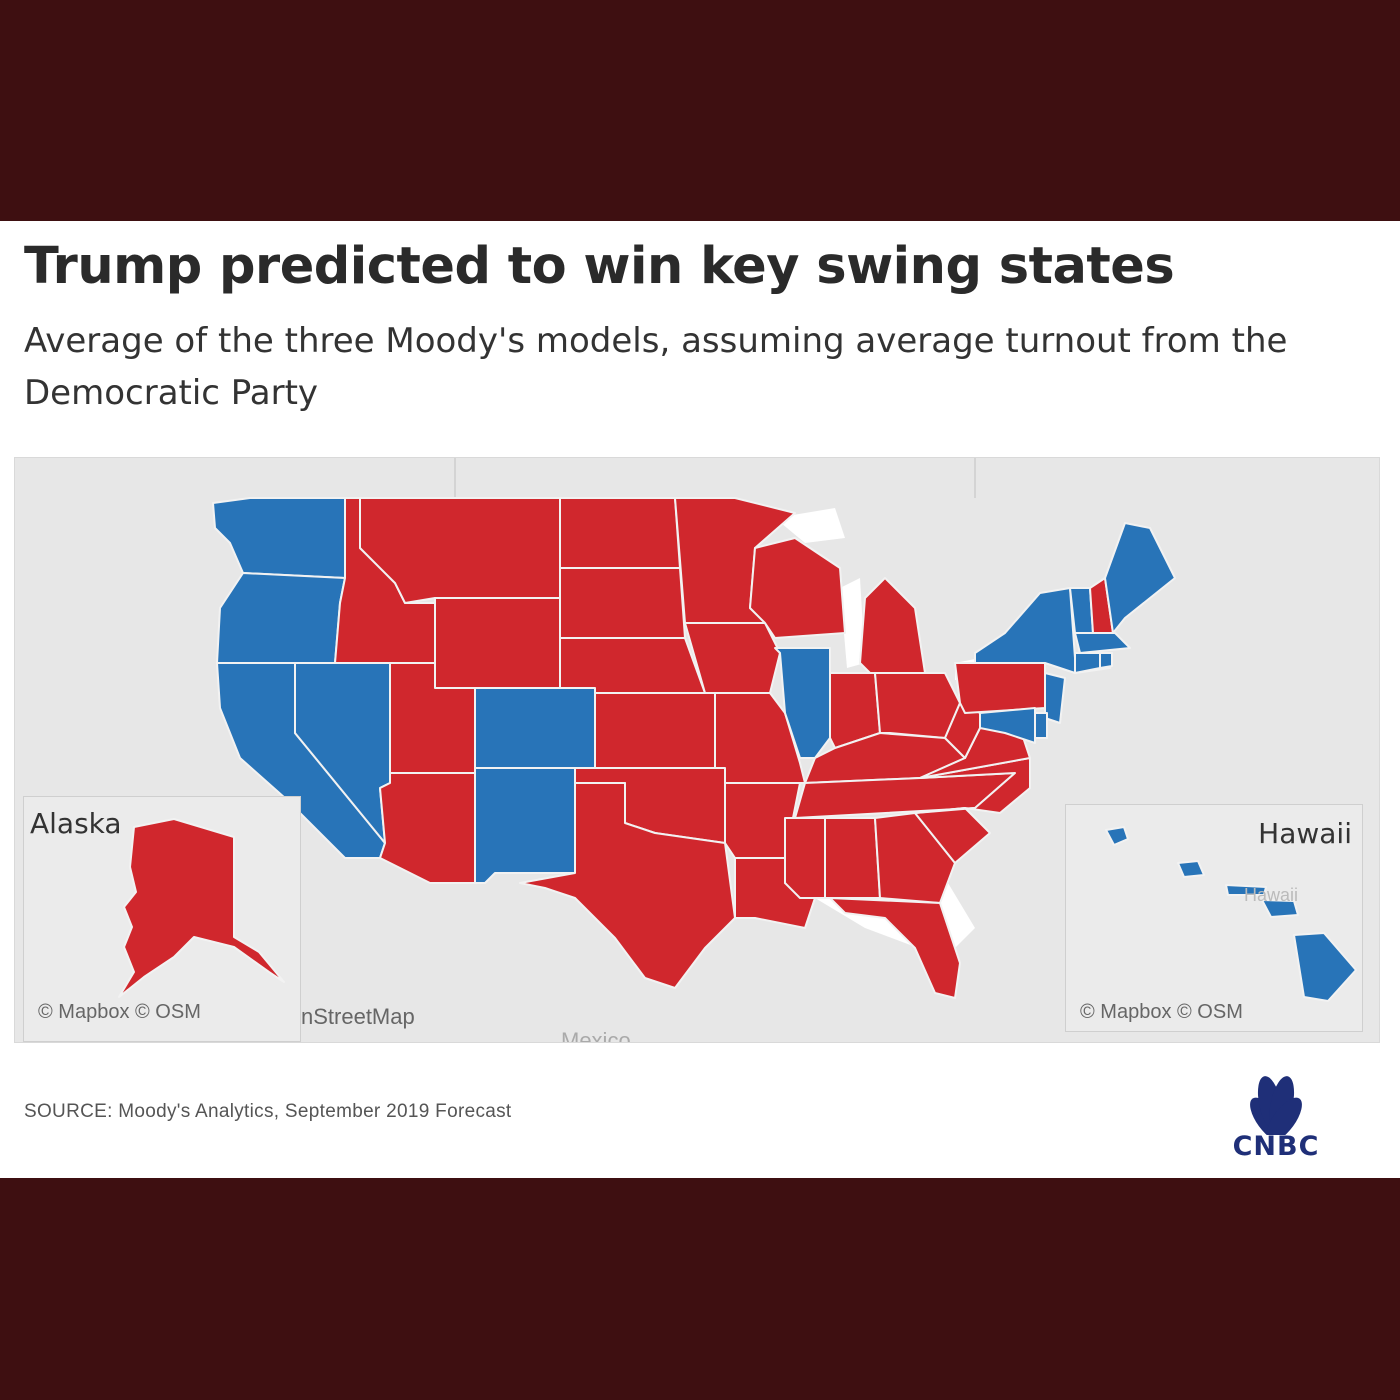 The image size is (1400, 1400). I want to click on peacock-icon, so click(1276, 1129).